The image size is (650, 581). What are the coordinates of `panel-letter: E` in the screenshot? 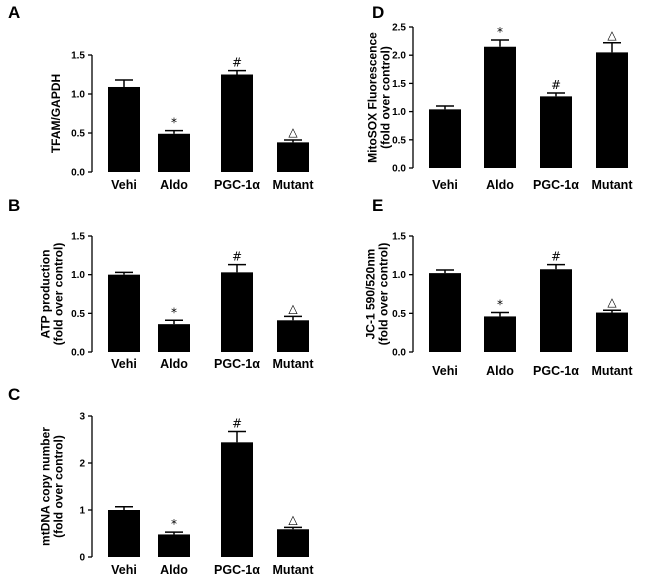 It's located at (377, 205).